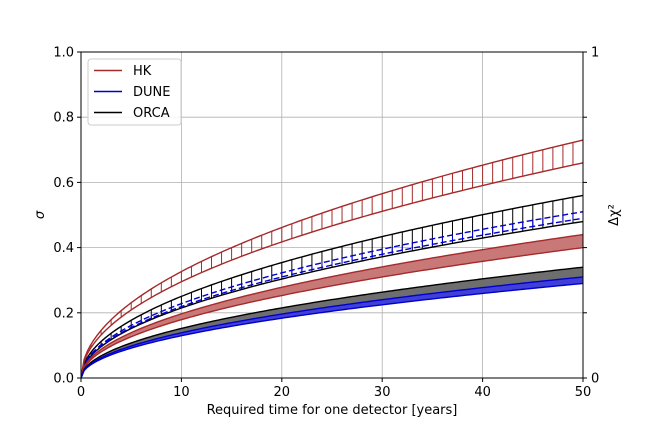  Describe the element at coordinates (63, 379) in the screenshot. I see `y-tick-label: 0.0` at that location.